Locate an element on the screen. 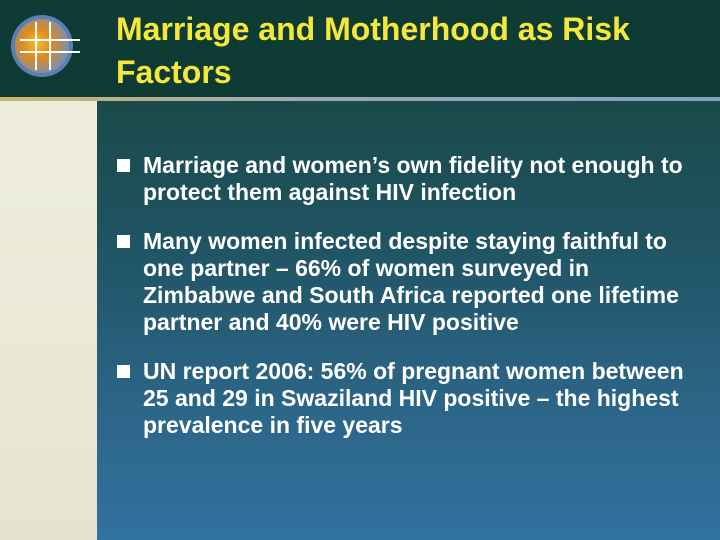 The height and width of the screenshot is (540, 720). slide-title: Marriage and Motherhood as Risk Factors is located at coordinates (373, 50).